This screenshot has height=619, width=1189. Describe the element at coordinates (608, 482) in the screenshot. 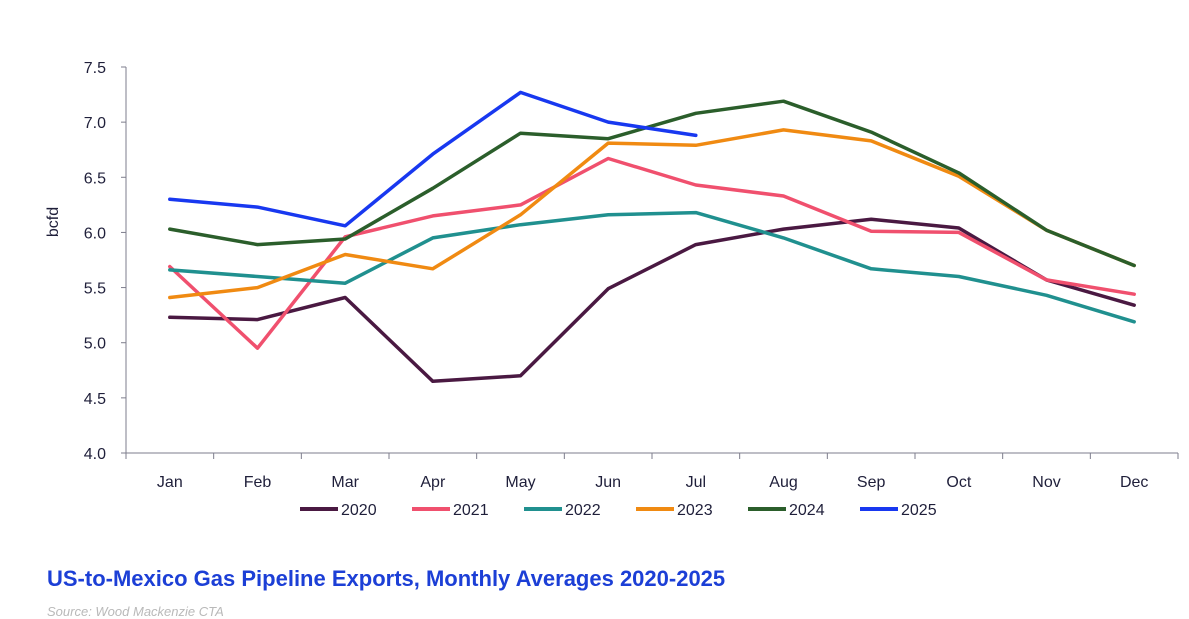

I see `x-tick-label: Jun` at that location.